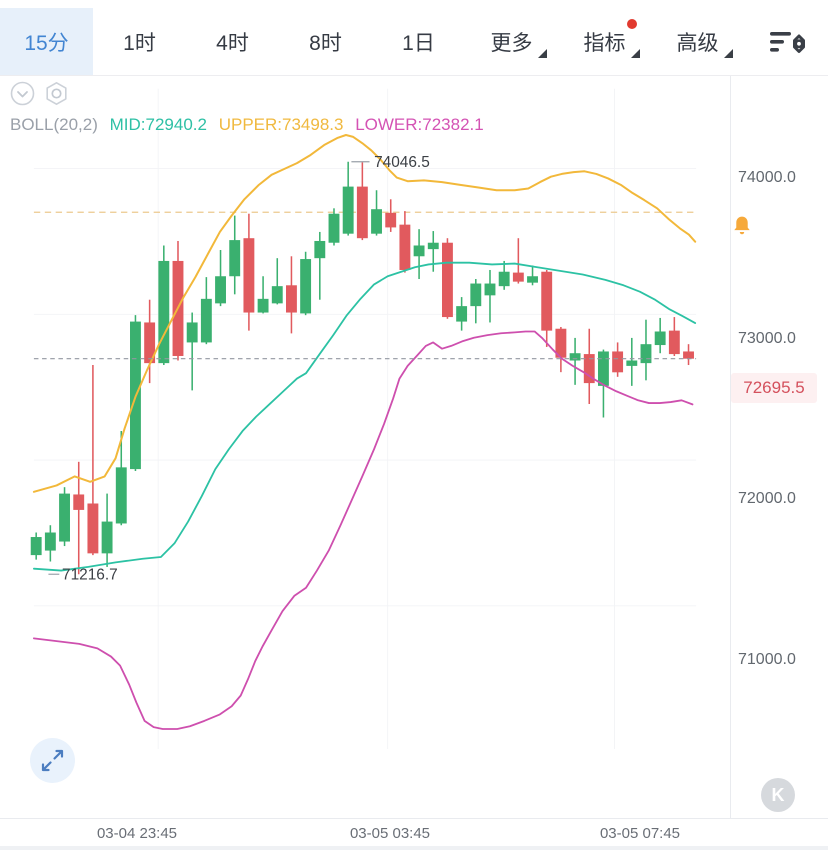 The image size is (828, 850). Describe the element at coordinates (158, 124) in the screenshot. I see `boll-mid-value: MID:72940.2` at that location.